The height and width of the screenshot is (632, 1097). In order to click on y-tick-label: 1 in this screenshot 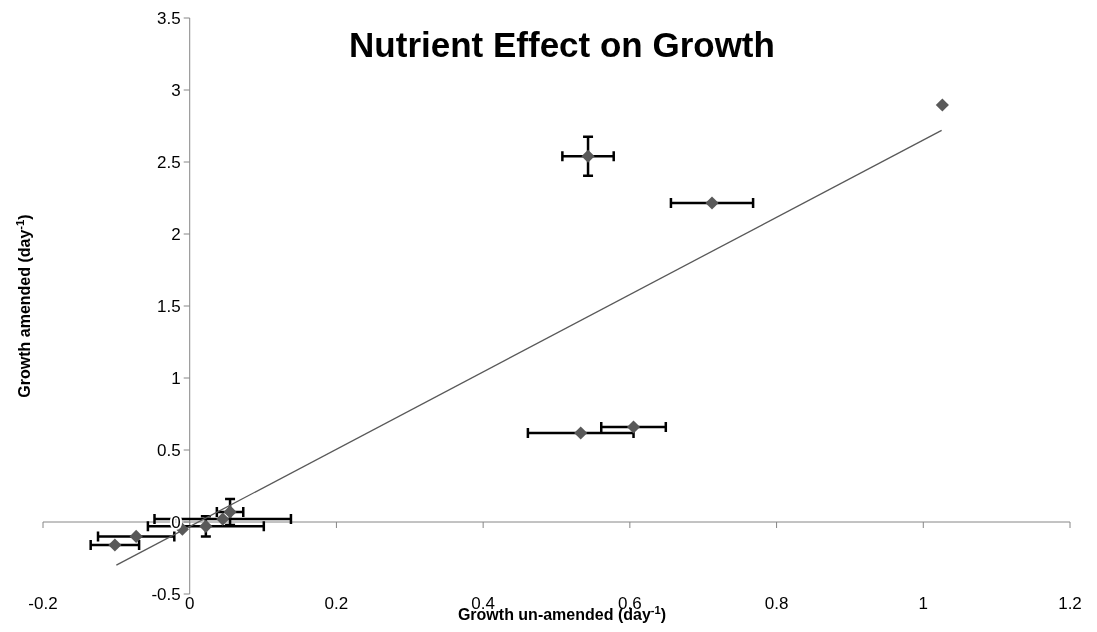, I will do `click(176, 378)`.